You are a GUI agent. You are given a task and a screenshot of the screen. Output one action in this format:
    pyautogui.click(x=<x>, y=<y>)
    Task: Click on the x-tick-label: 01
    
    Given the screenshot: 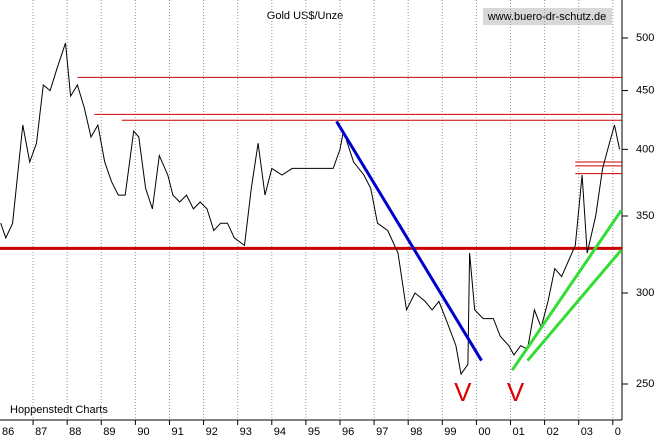 What is the action you would take?
    pyautogui.click(x=518, y=432)
    